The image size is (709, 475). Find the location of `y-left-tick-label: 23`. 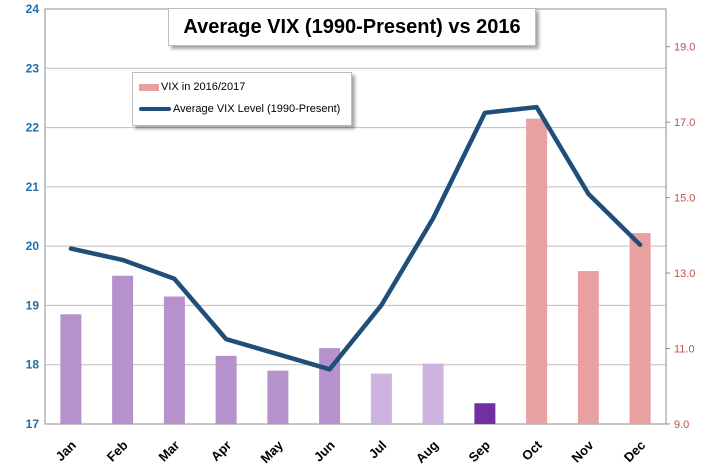

y-left-tick-label: 23 is located at coordinates (33, 68).